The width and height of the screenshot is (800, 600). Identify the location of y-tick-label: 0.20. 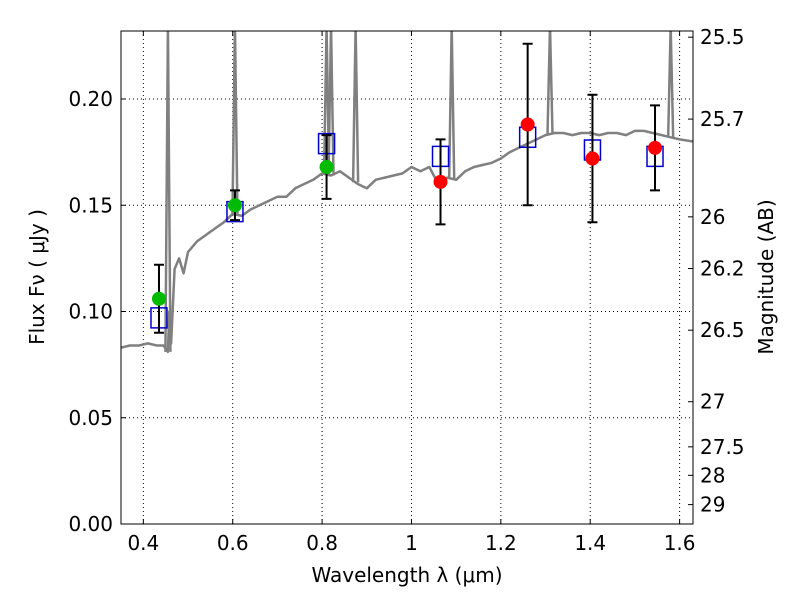
(90, 99).